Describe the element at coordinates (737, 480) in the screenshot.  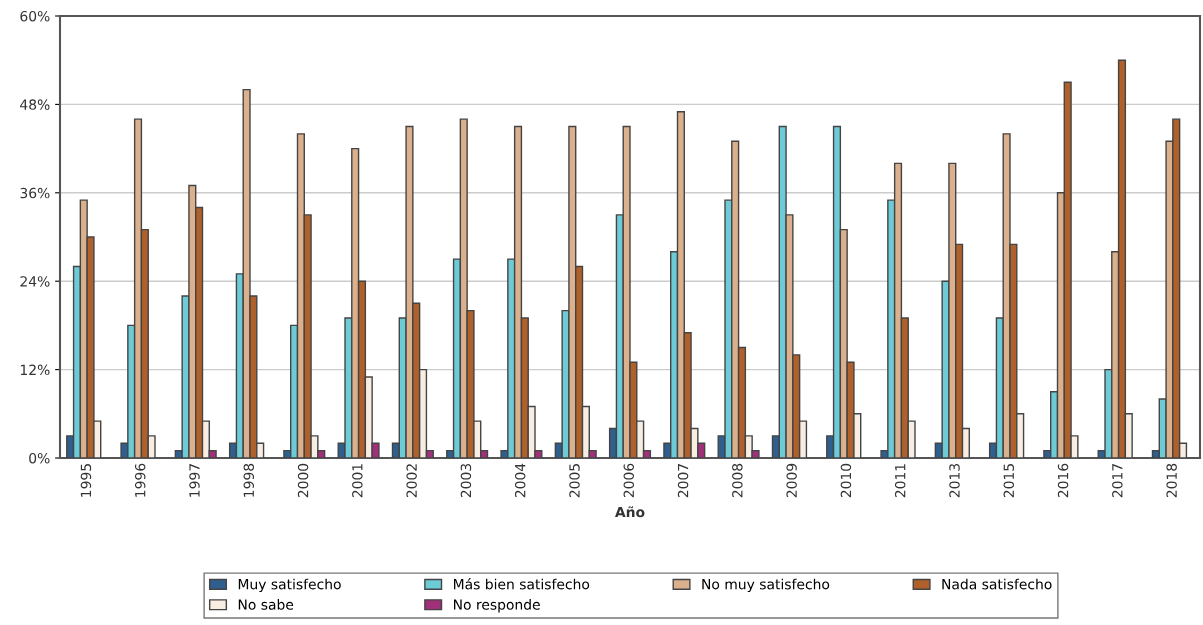
I see `x-tick-label: 2008` at that location.